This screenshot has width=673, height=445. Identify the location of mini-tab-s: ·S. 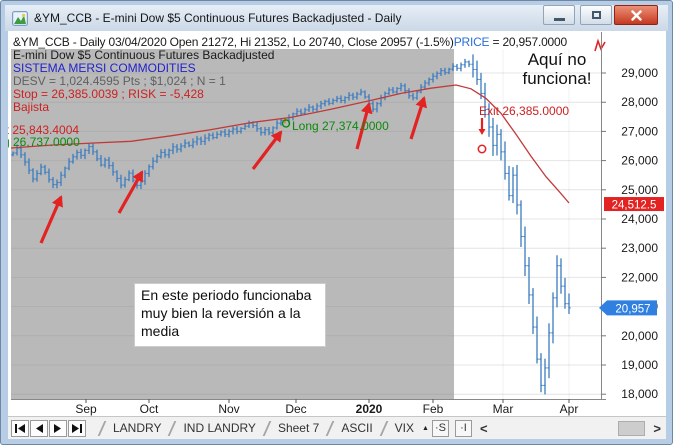
(440, 428).